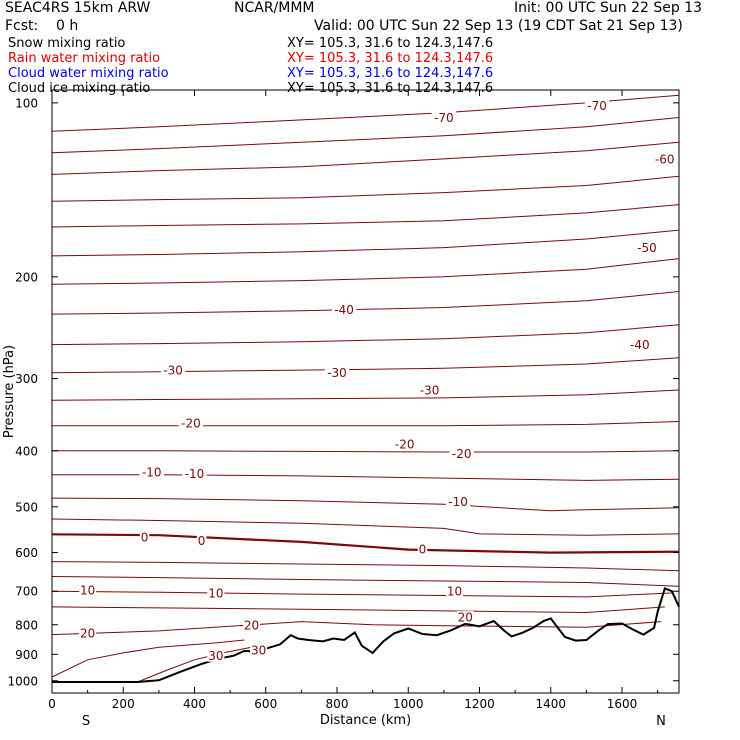 Image resolution: width=740 pixels, height=740 pixels. I want to click on x-tick-label-4: 800, so click(337, 704).